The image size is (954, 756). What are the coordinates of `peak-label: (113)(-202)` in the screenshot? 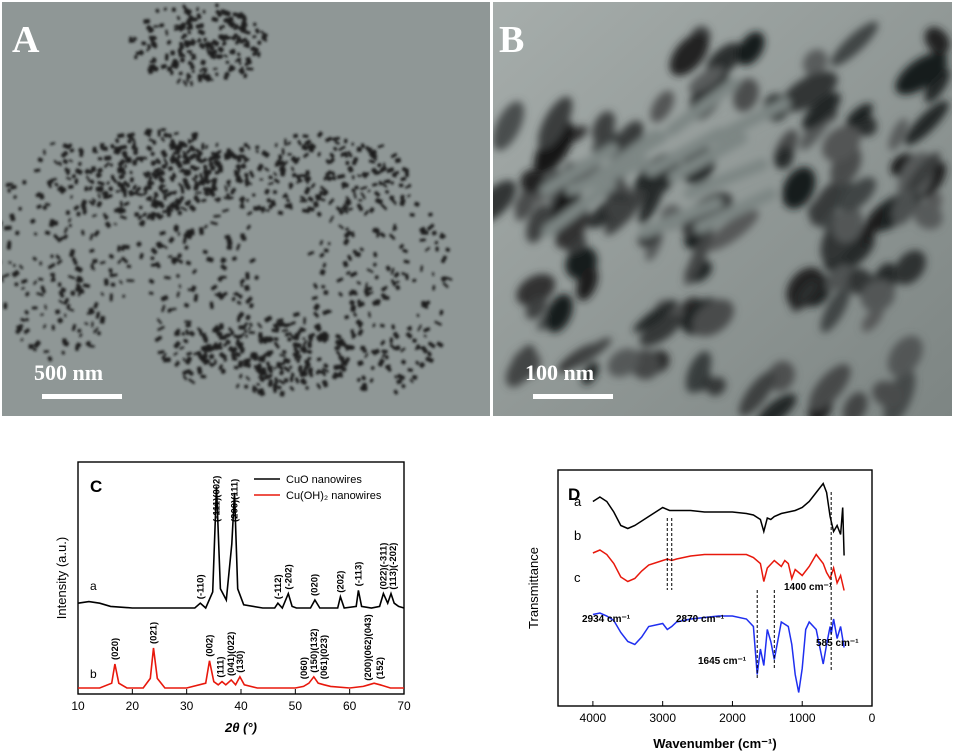 It's located at (393, 566).